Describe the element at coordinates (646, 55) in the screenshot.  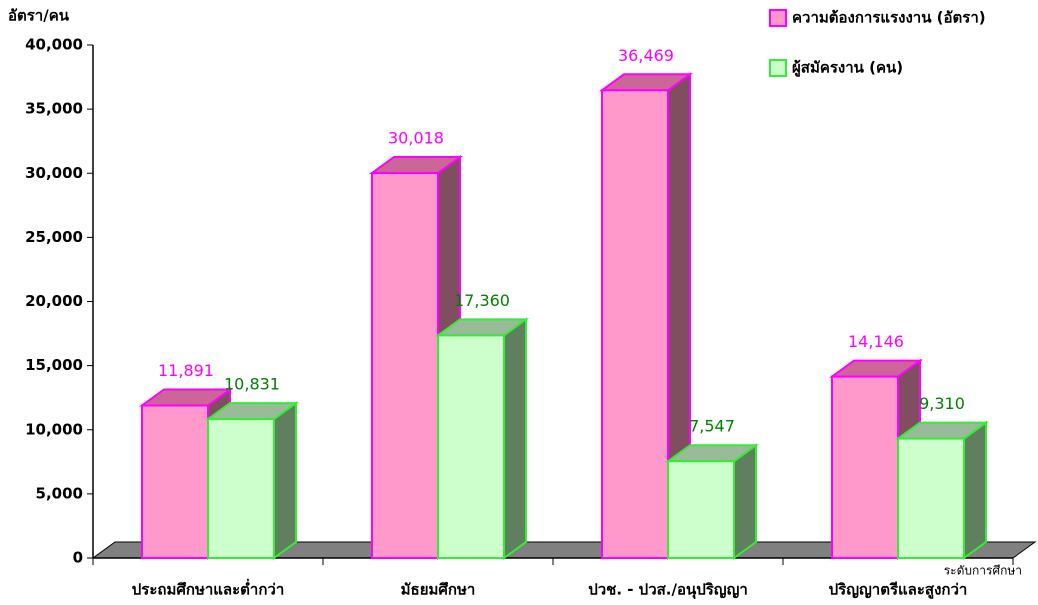
I see `data-label: 36,469` at that location.